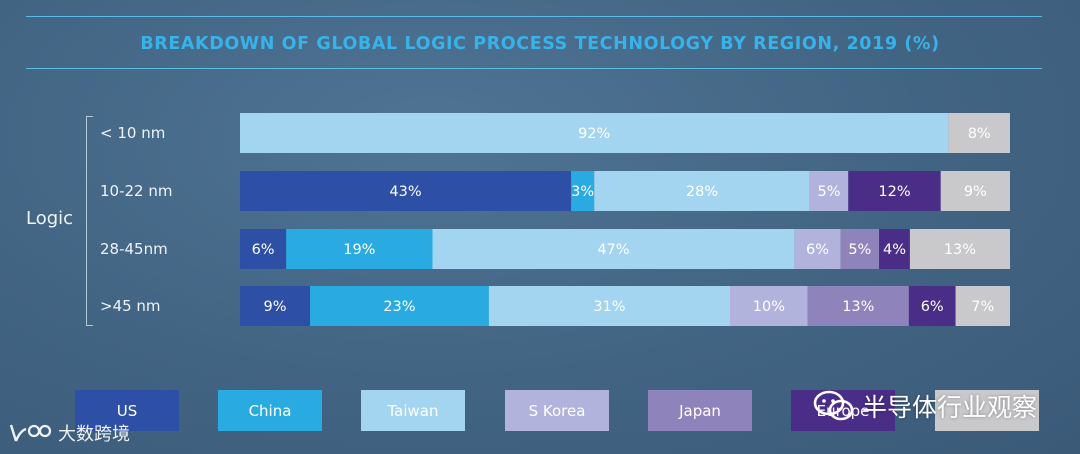 This screenshot has width=1080, height=454. What do you see at coordinates (50, 218) in the screenshot?
I see `group-label: Logic` at bounding box center [50, 218].